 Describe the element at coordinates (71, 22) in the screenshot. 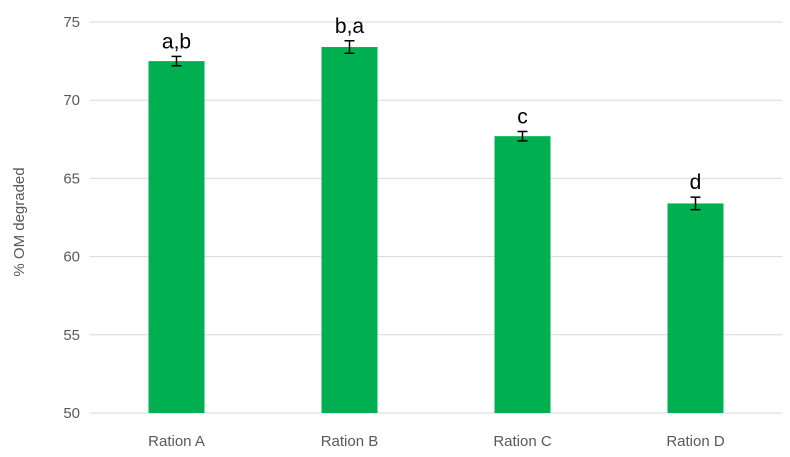

I see `y-tick-label: 75` at that location.